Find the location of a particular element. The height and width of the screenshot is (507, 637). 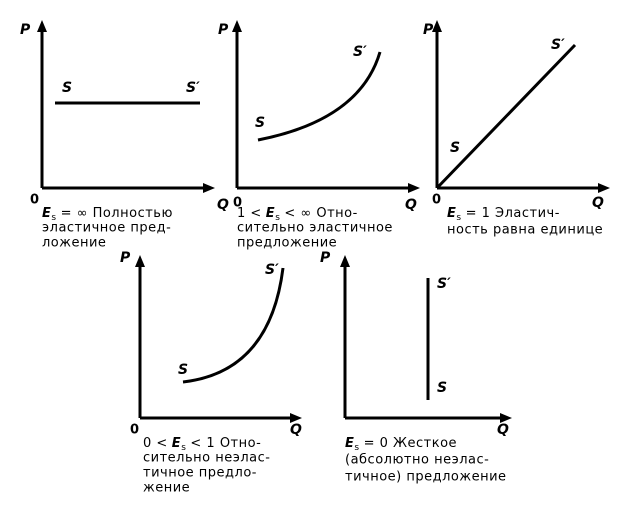

caption-line: Es = 0 Жесткое is located at coordinates (401, 444).